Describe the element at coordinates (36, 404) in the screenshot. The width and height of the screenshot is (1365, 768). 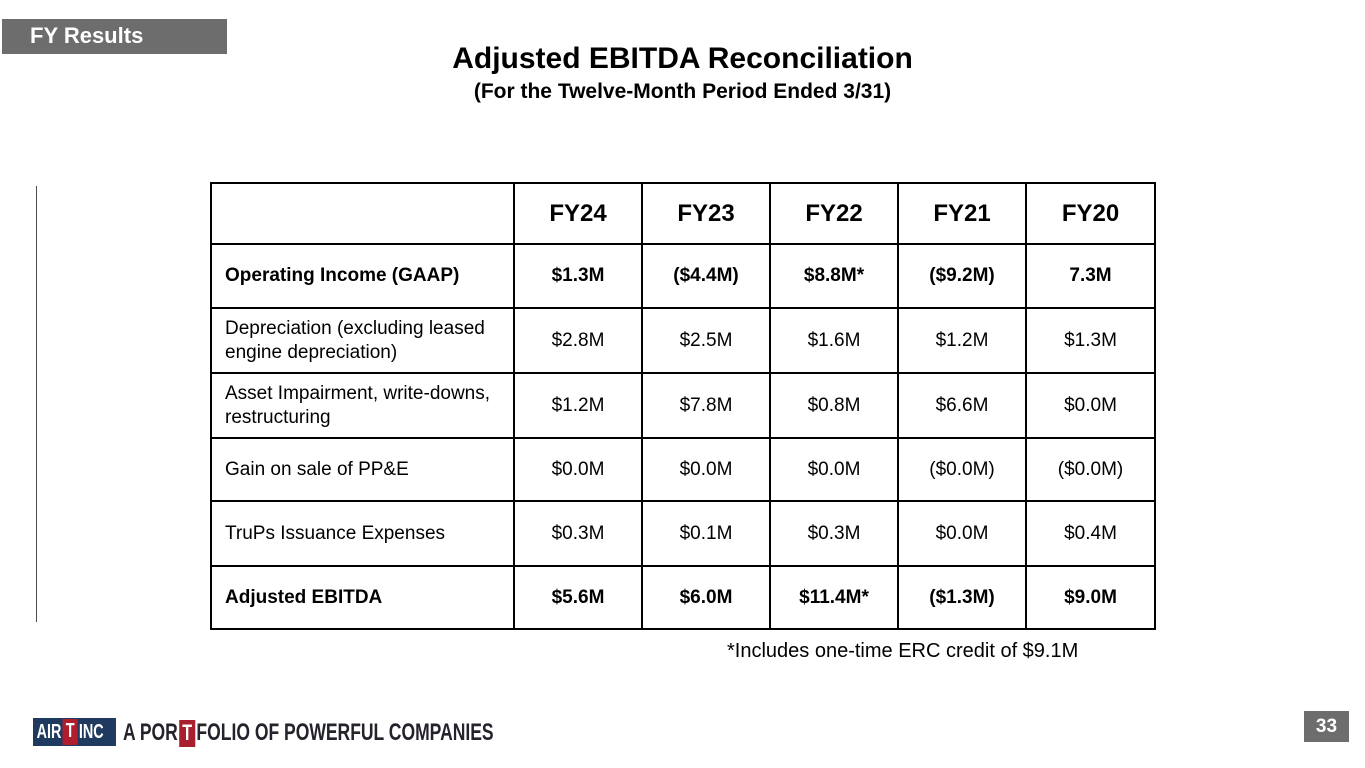
I see `left-vertical-rule` at that location.